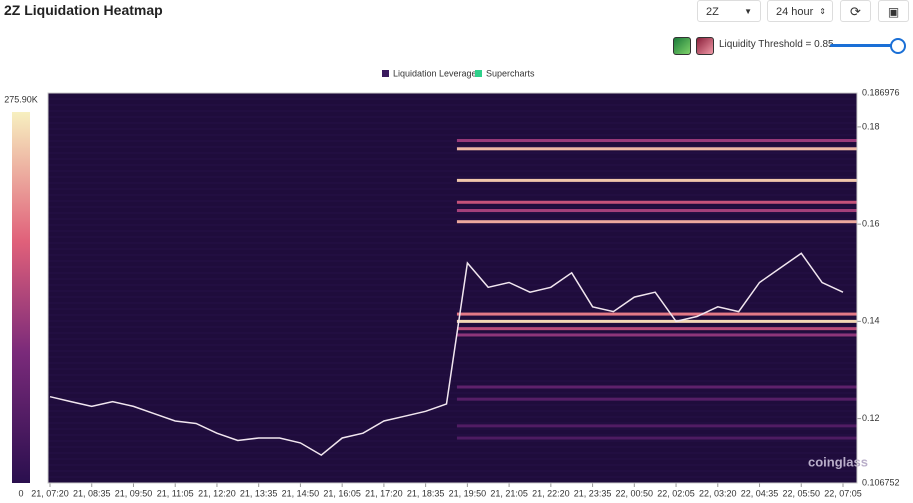 This screenshot has width=913, height=503. What do you see at coordinates (551, 493) in the screenshot?
I see `x-tick-label: 21, 22:20` at bounding box center [551, 493].